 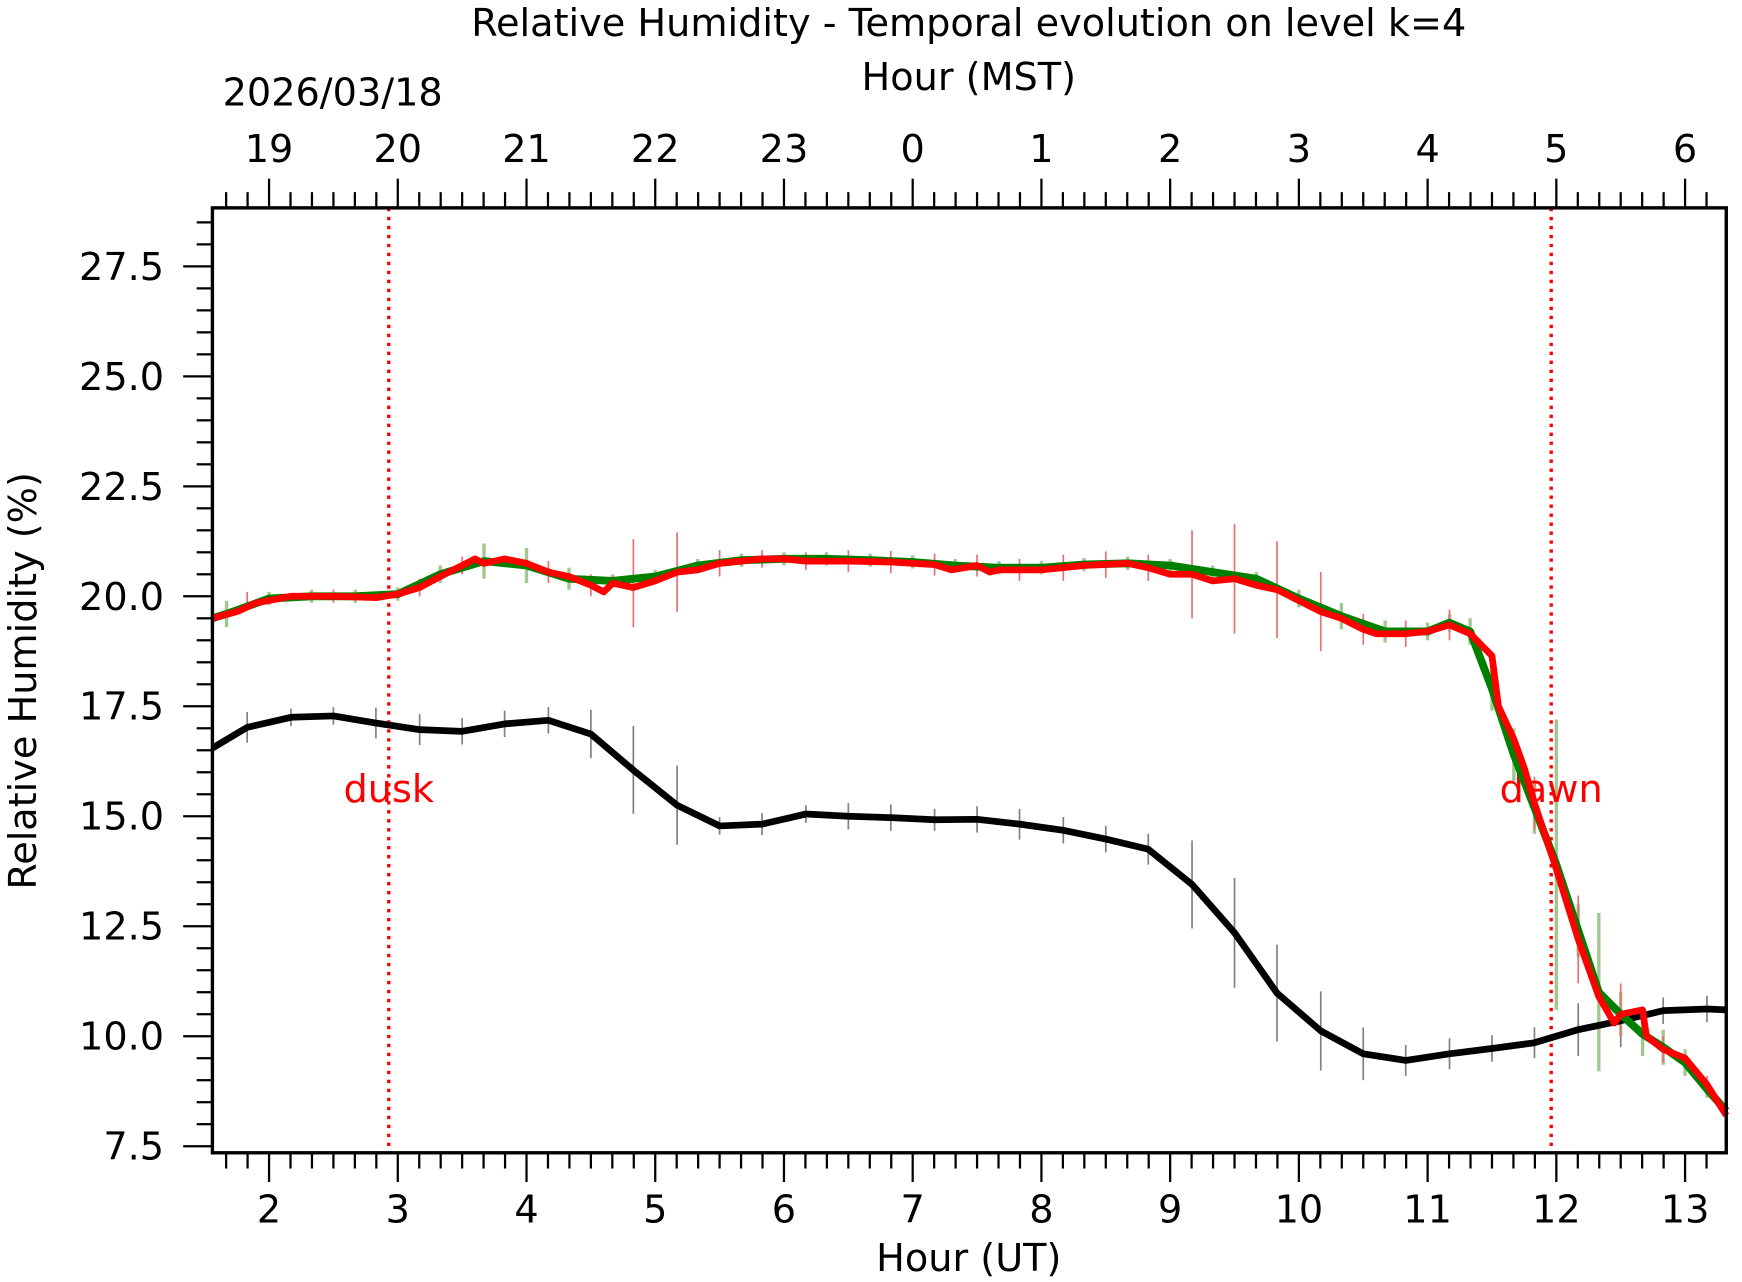 I want to click on dawn-label: dawn, so click(x=1551, y=790).